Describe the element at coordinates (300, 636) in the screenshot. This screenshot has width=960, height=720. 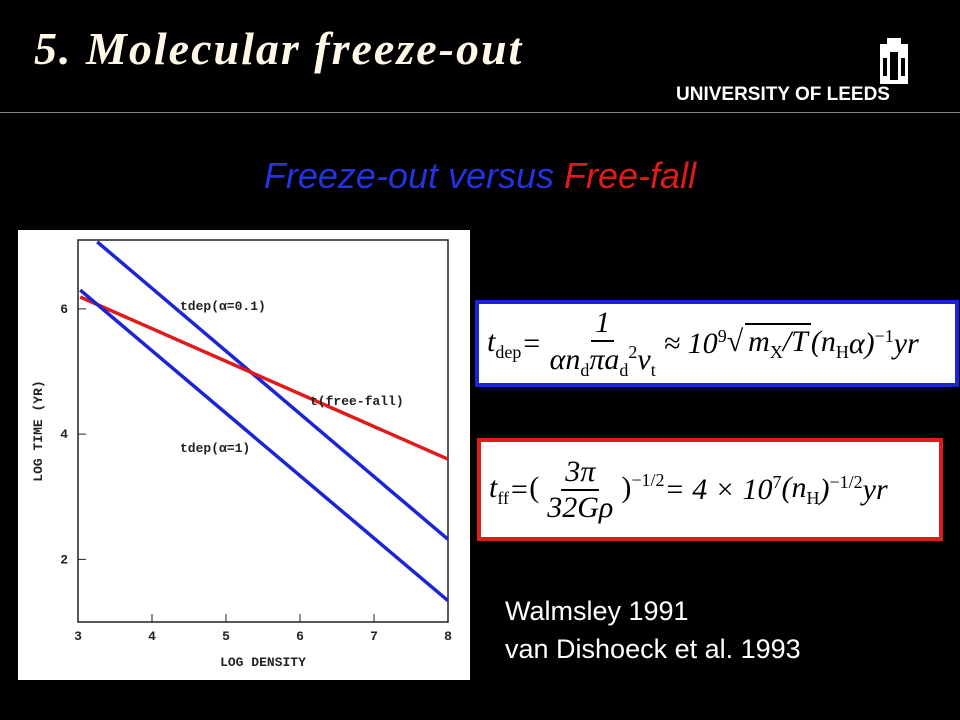
I see `x-tick-label: 6` at that location.